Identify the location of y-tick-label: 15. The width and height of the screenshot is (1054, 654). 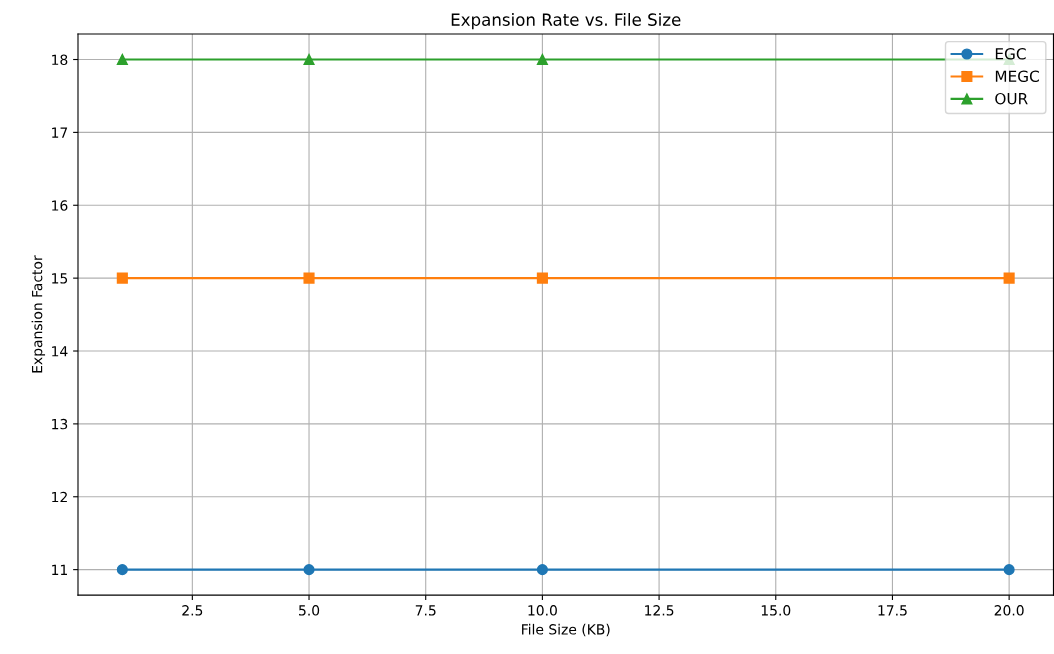
(60, 278).